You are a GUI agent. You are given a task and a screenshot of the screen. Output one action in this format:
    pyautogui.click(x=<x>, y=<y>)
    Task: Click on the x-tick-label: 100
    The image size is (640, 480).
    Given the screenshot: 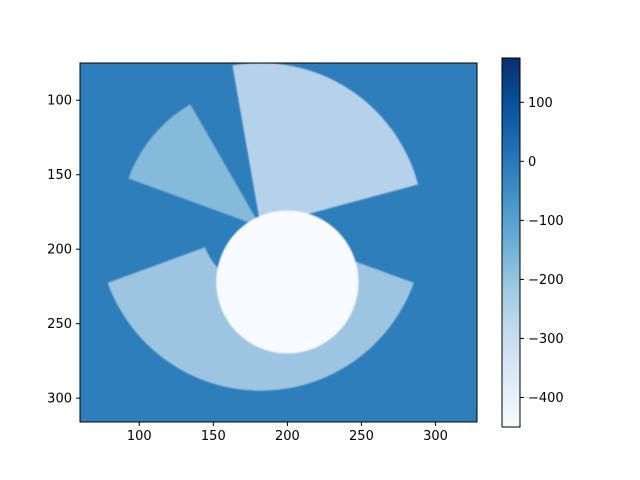 What is the action you would take?
    pyautogui.click(x=139, y=436)
    